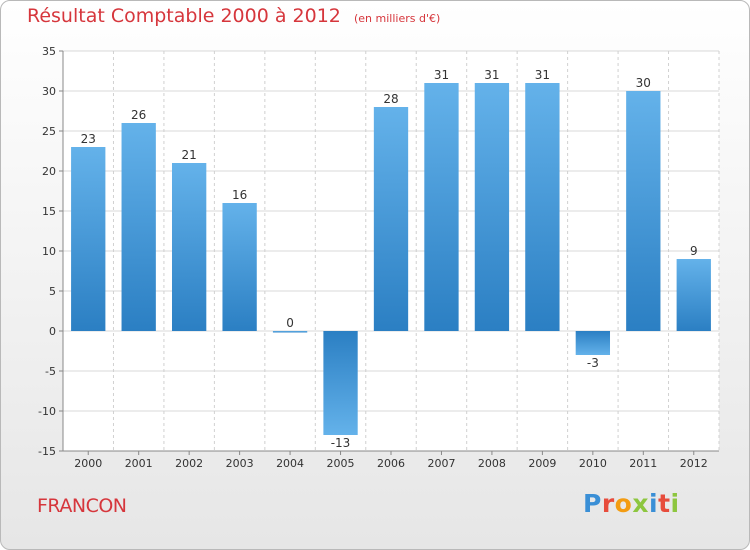 The width and height of the screenshot is (750, 550). Describe the element at coordinates (593, 363) in the screenshot. I see `data-label: -3` at that location.